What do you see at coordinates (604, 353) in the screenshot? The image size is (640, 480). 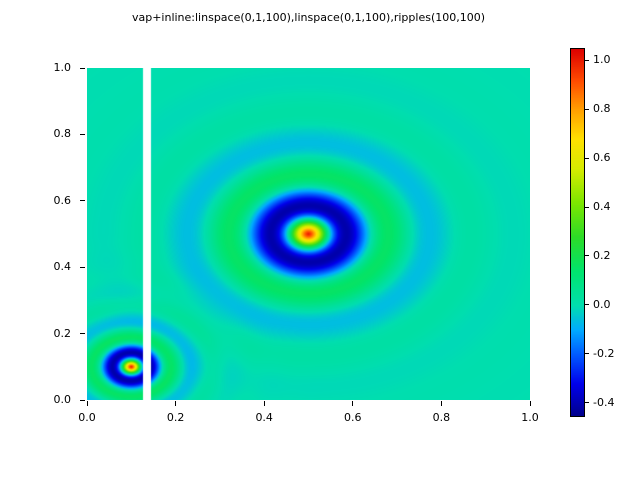 I see `colorbar-tick-label: -0.2` at bounding box center [604, 353].